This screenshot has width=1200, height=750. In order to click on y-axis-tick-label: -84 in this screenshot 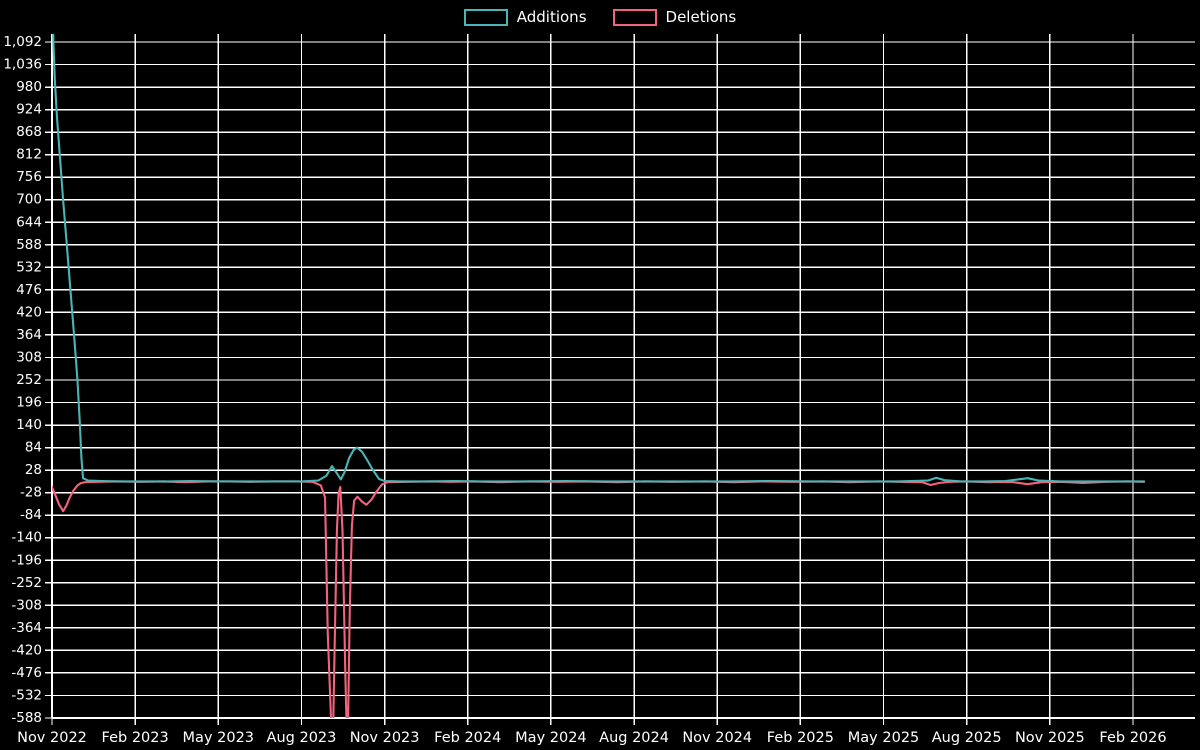, I will do `click(31, 515)`.